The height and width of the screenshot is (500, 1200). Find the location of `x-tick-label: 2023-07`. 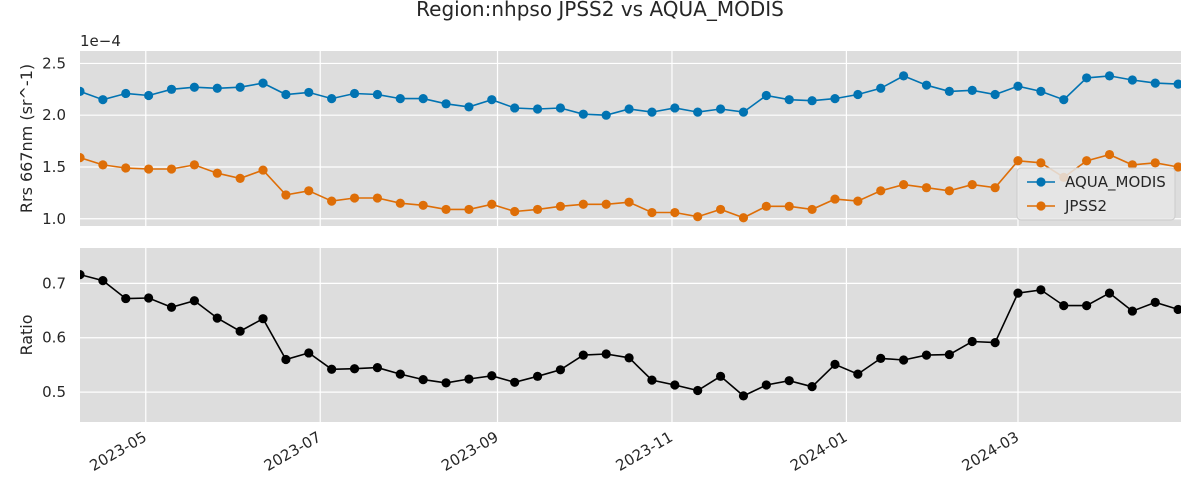

x-tick-label: 2023-07 is located at coordinates (292, 451).